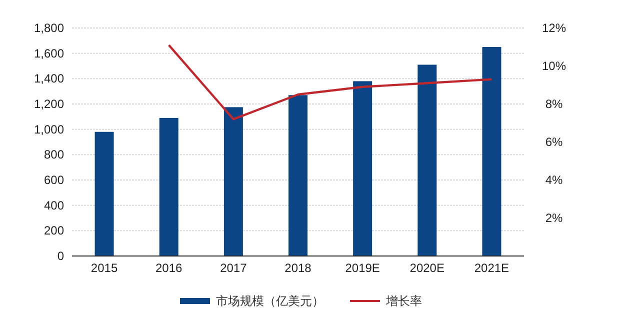 The height and width of the screenshot is (324, 640). Describe the element at coordinates (362, 268) in the screenshot. I see `x-tick-label: 2019E` at that location.